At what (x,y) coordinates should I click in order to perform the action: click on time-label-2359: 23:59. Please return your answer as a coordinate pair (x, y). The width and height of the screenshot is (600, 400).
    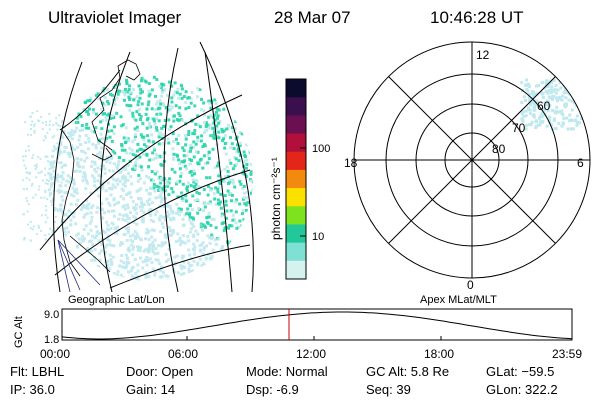
    Looking at the image, I should click on (567, 354).